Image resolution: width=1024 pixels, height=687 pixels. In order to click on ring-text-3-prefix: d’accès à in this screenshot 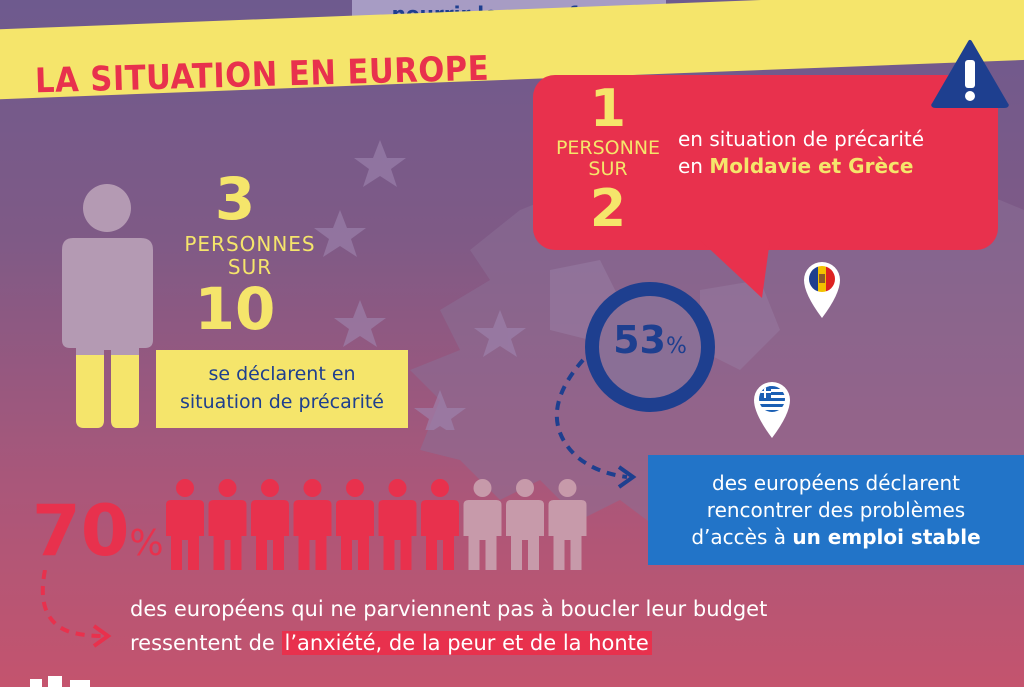, I will do `click(742, 537)`.